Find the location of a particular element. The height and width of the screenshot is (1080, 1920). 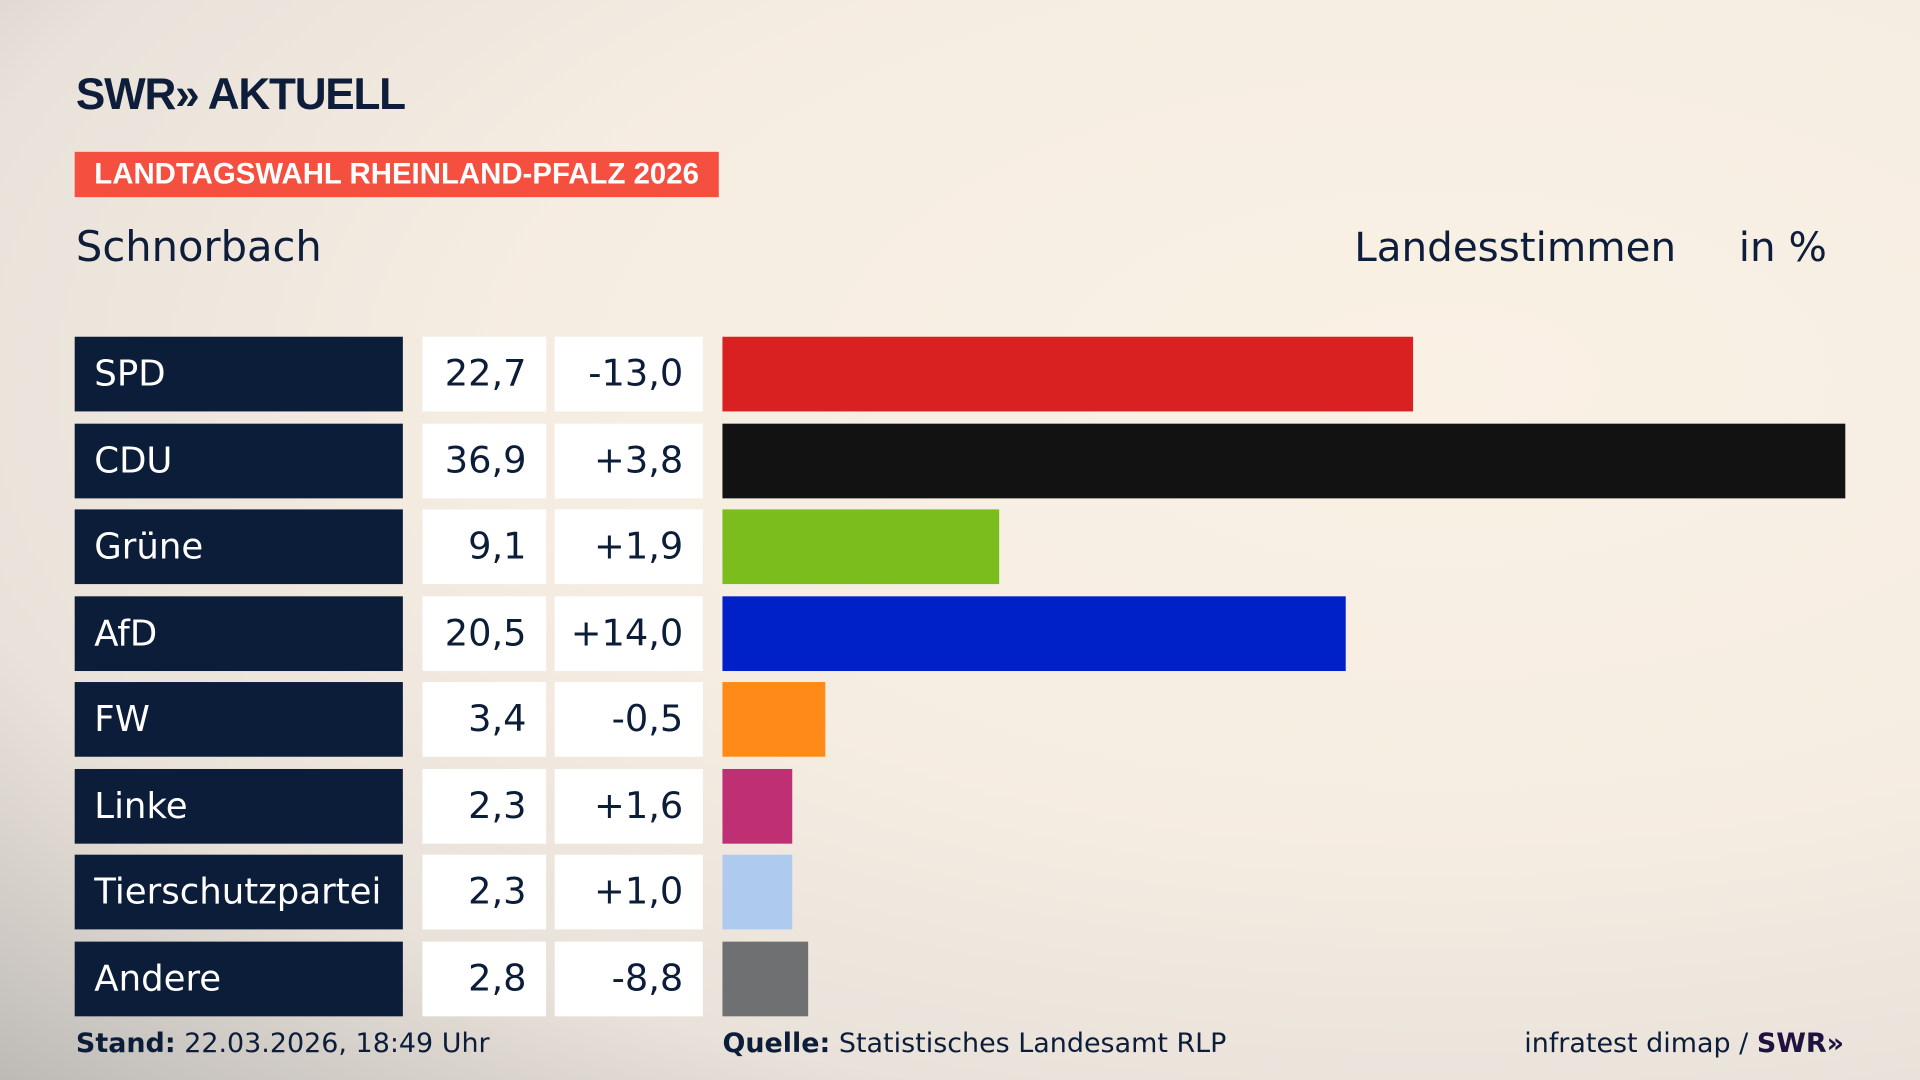

party-name: FW is located at coordinates (238, 719).